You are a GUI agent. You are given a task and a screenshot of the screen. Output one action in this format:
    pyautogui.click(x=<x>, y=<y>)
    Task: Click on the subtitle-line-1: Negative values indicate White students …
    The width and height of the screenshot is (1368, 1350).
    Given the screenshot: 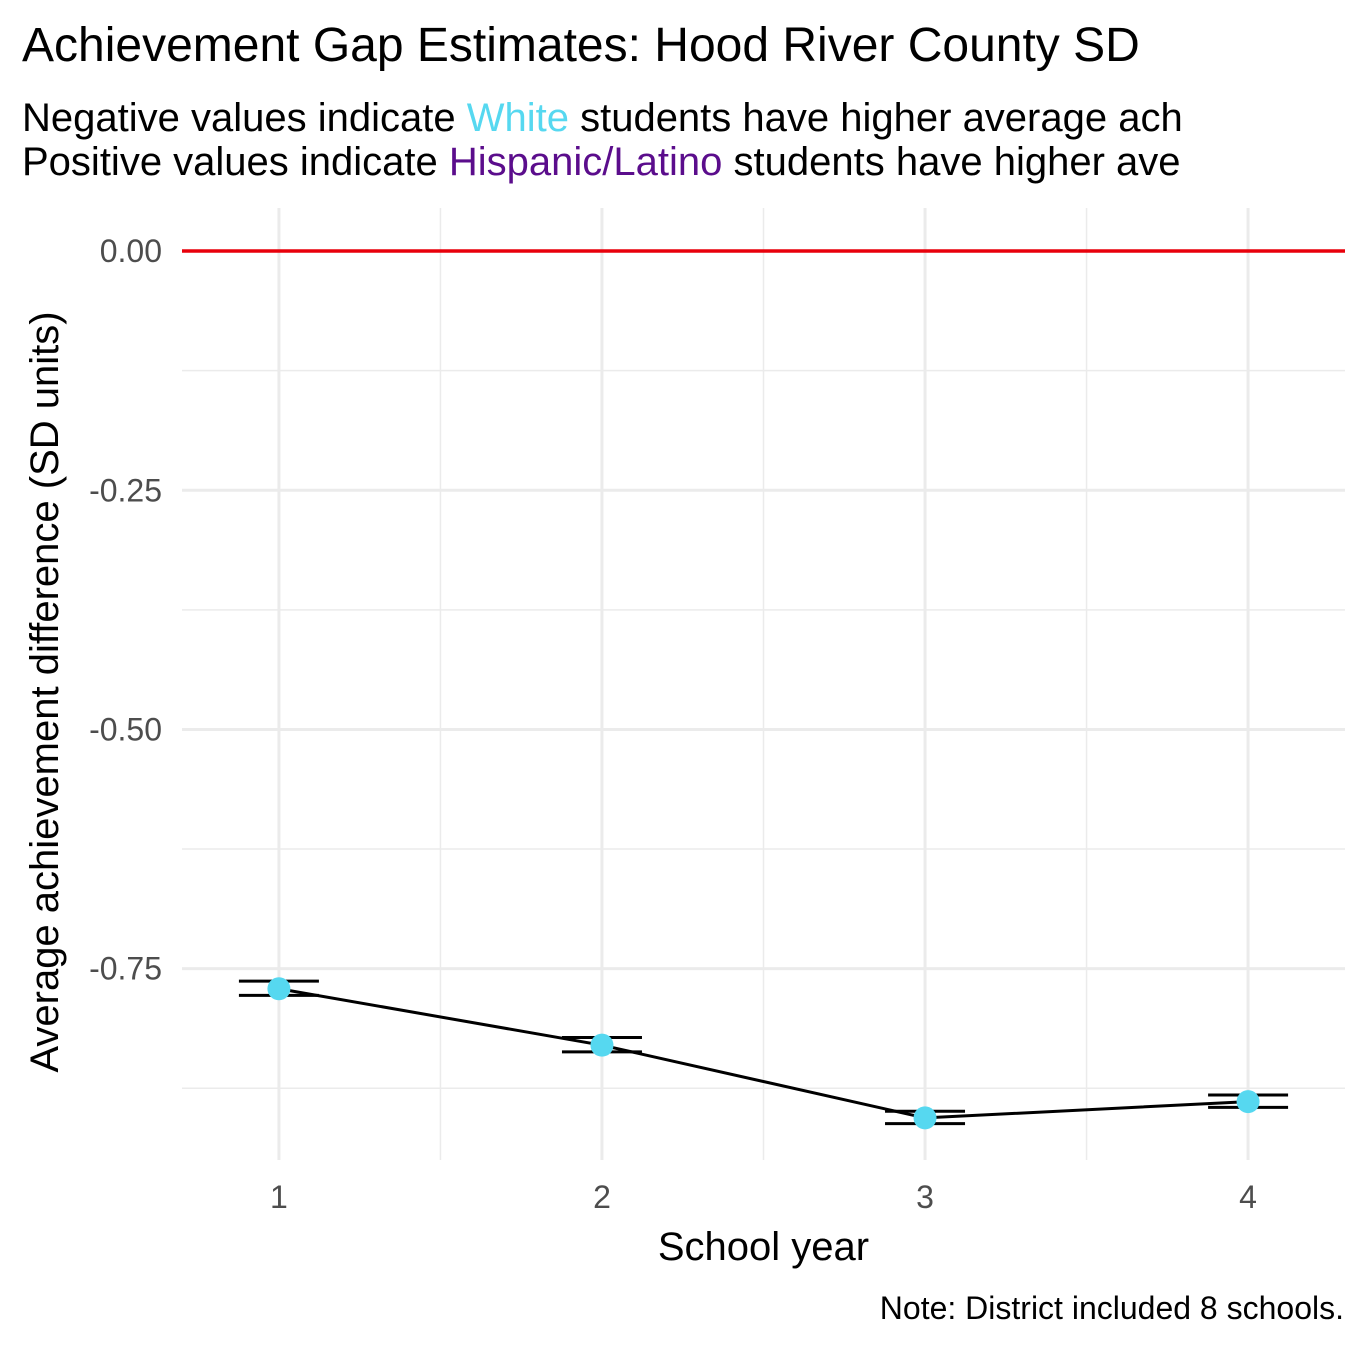 What is the action you would take?
    pyautogui.click(x=602, y=118)
    